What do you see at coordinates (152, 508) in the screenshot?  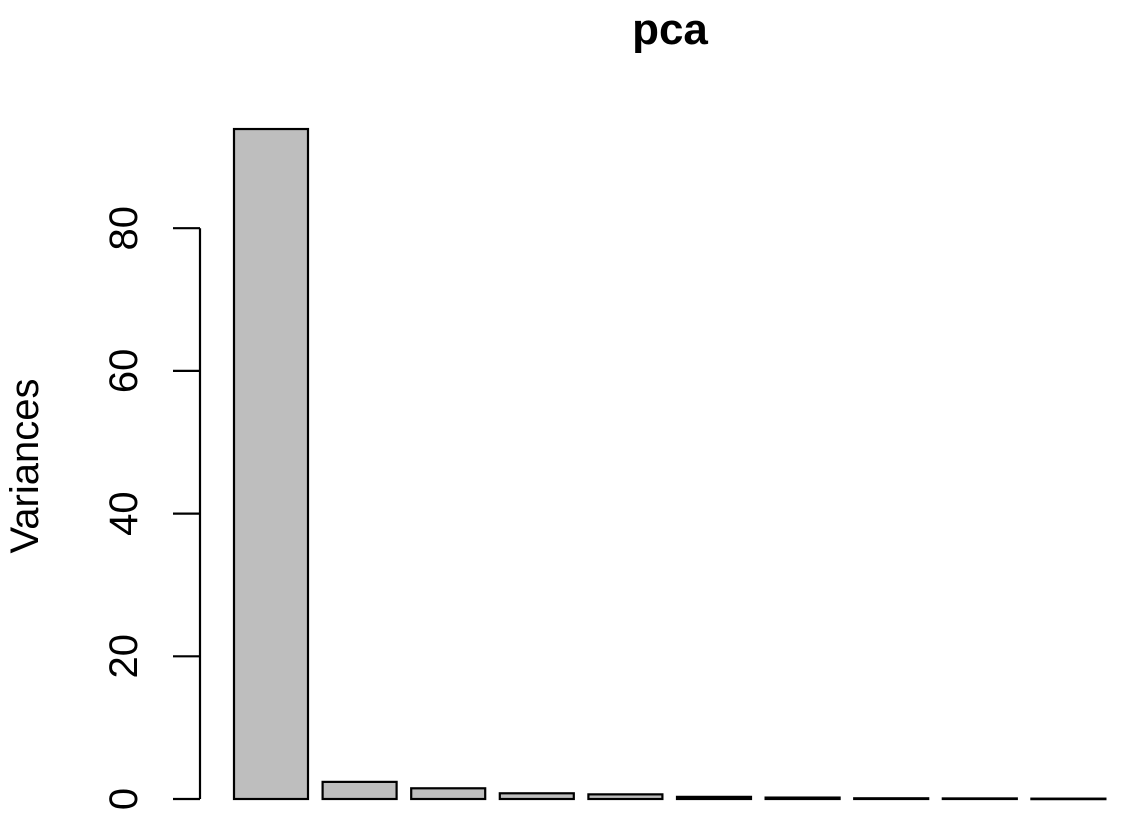 I see `y-axis: 0 20 40 60 80` at bounding box center [152, 508].